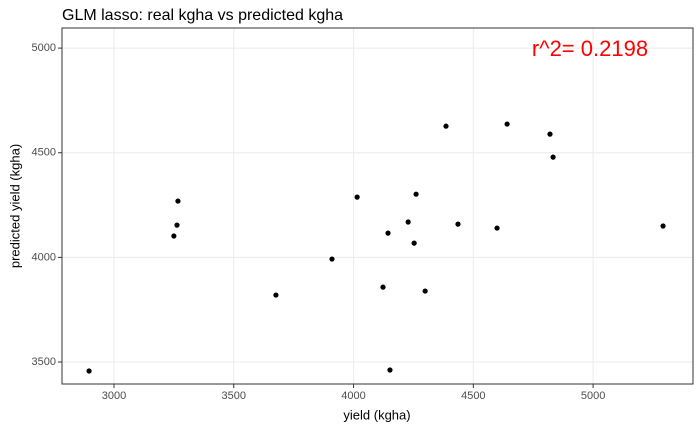  I want to click on y-tick-label: 4000, so click(44, 257).